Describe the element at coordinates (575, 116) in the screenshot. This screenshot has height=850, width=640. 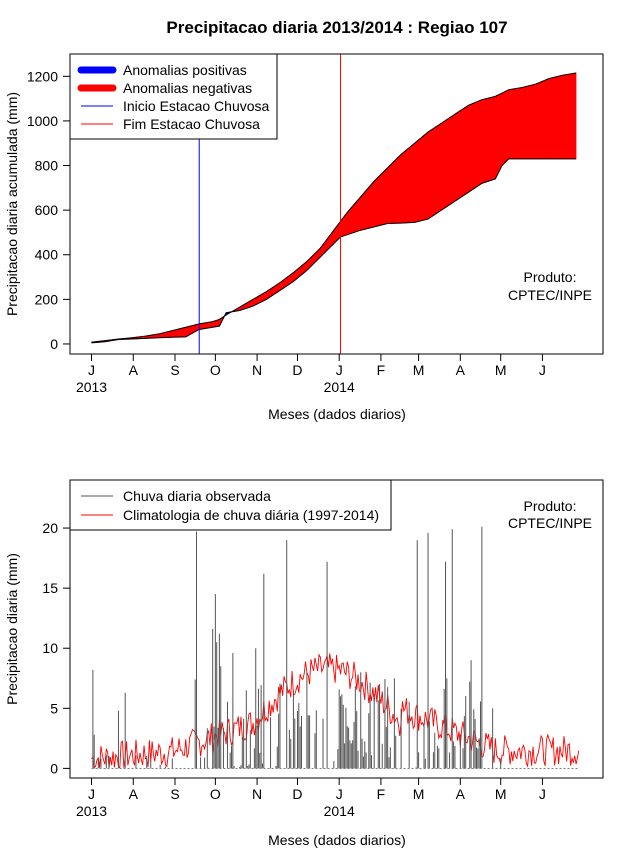
I see `anomaly-negative-band` at that location.